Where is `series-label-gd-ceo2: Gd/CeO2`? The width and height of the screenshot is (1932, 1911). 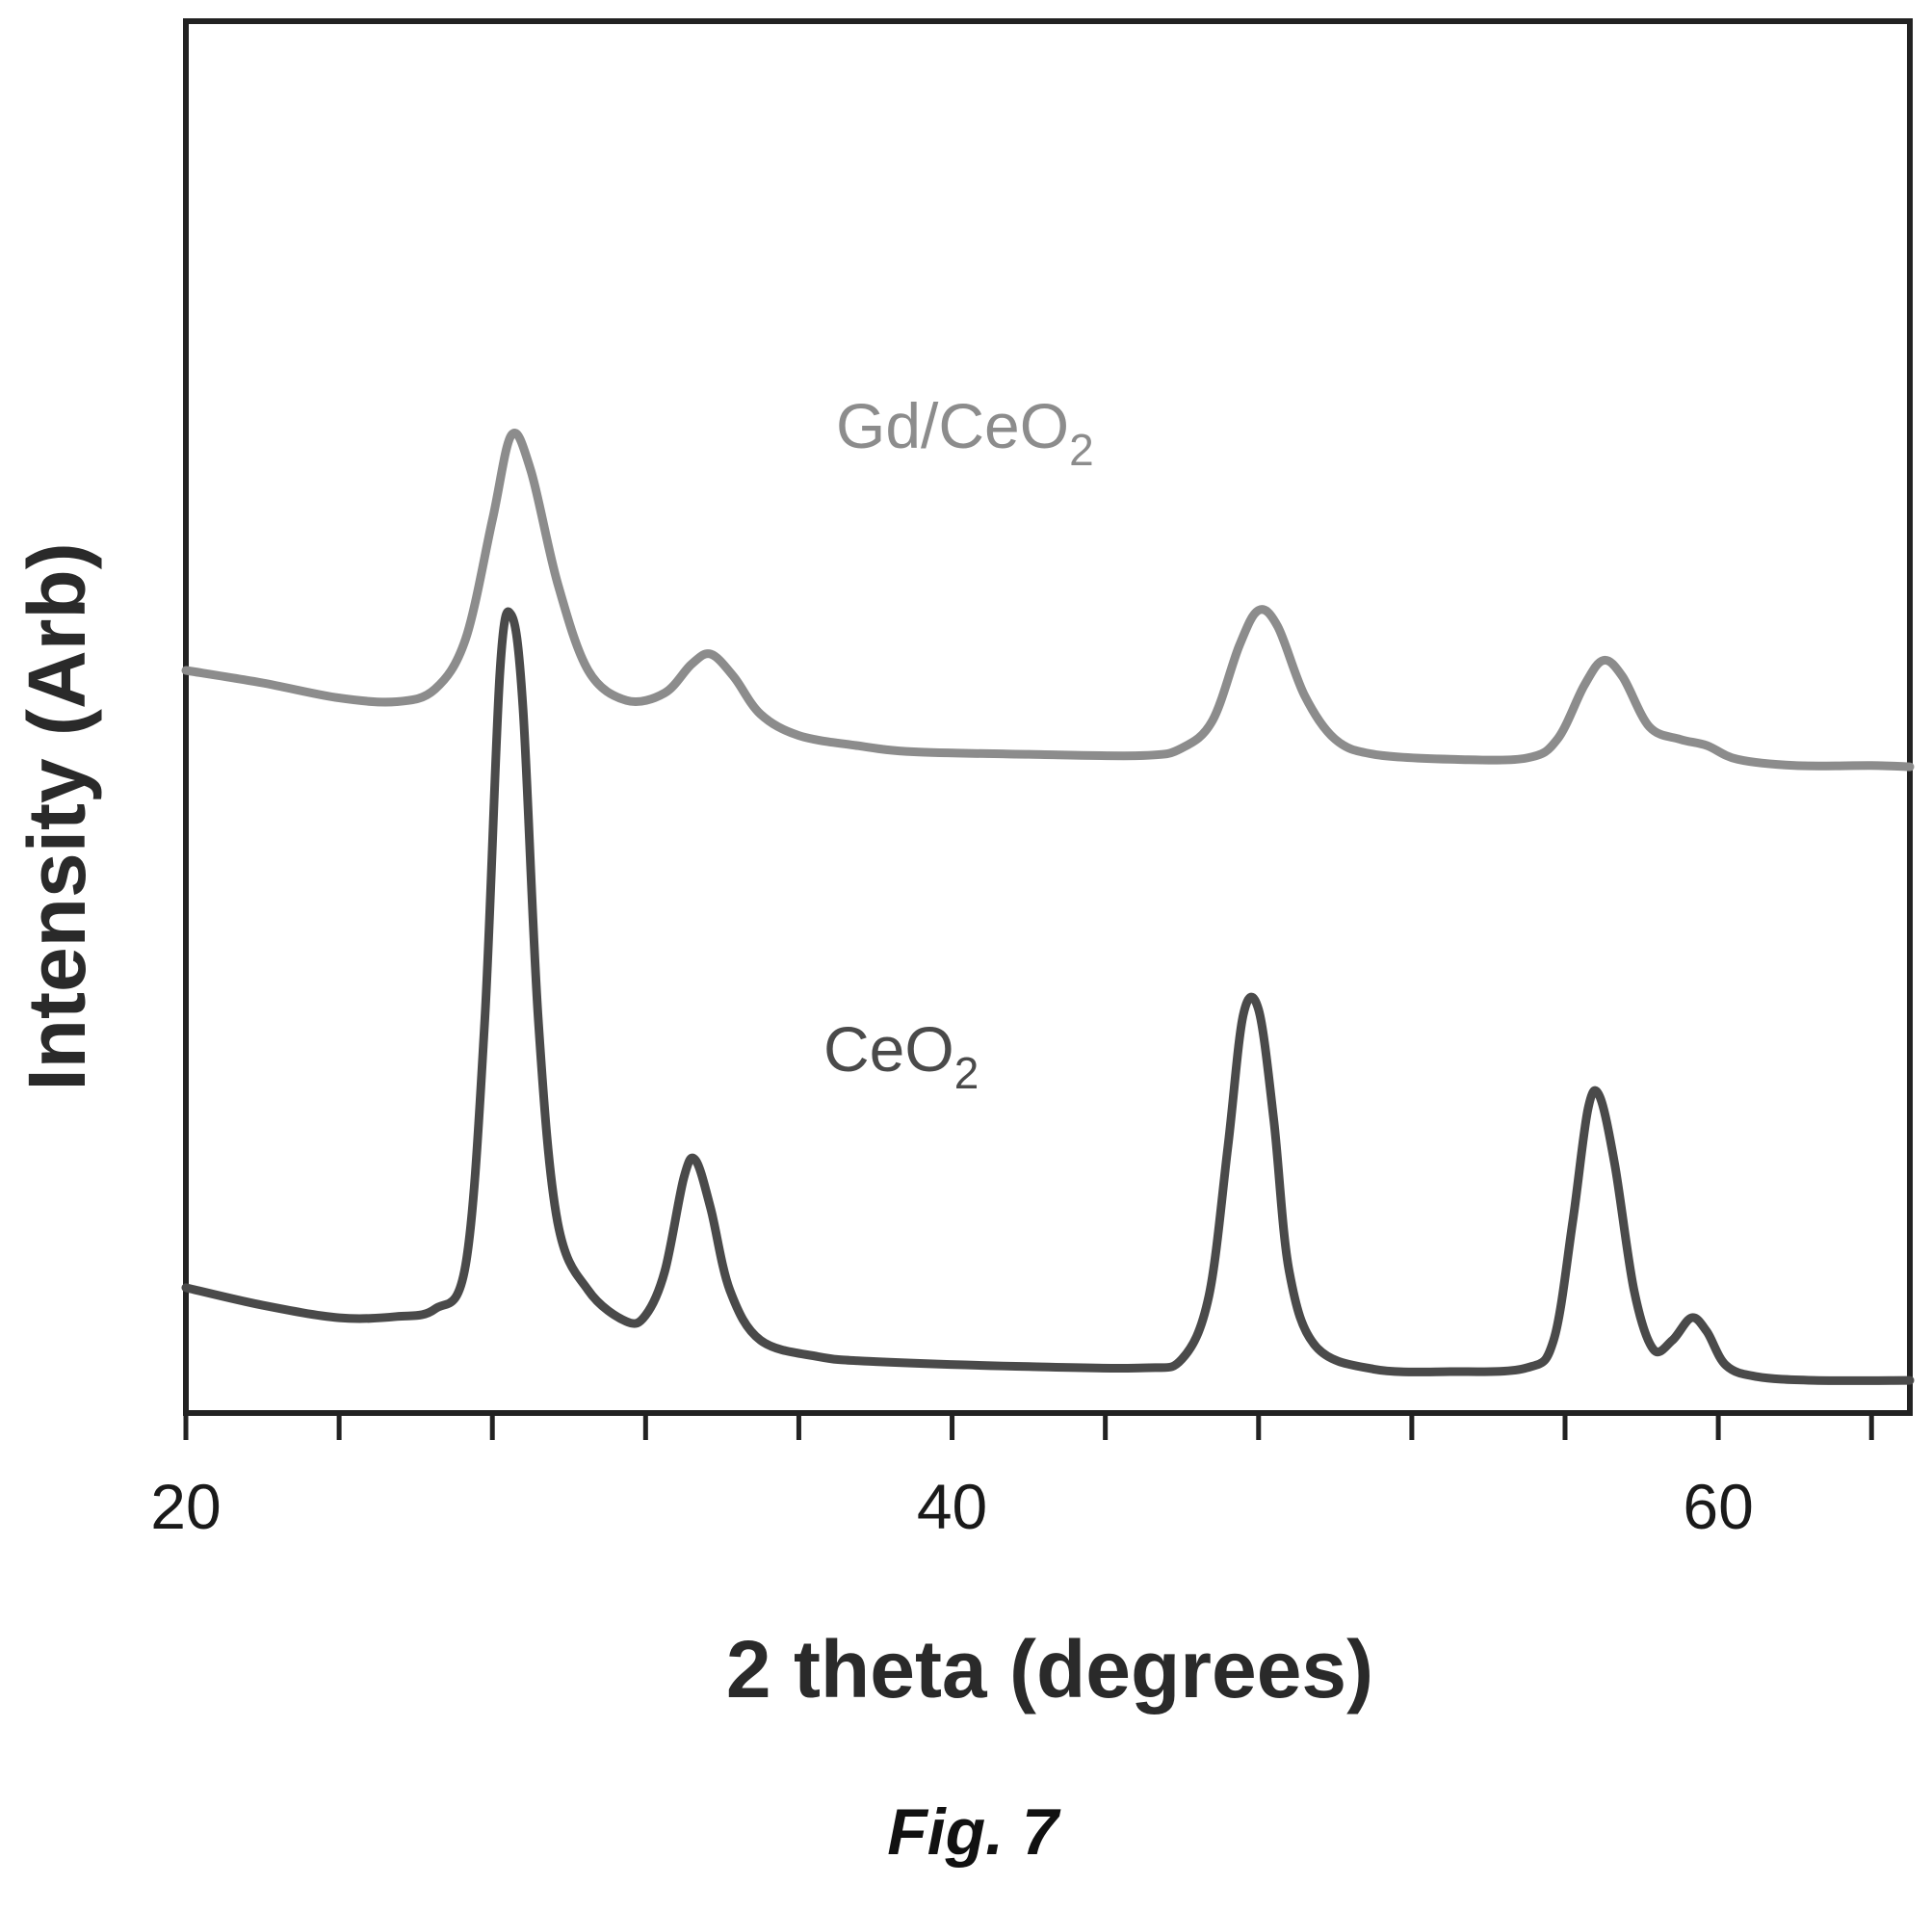
series-label-gd-ceo2: Gd/CeO2 is located at coordinates (965, 433).